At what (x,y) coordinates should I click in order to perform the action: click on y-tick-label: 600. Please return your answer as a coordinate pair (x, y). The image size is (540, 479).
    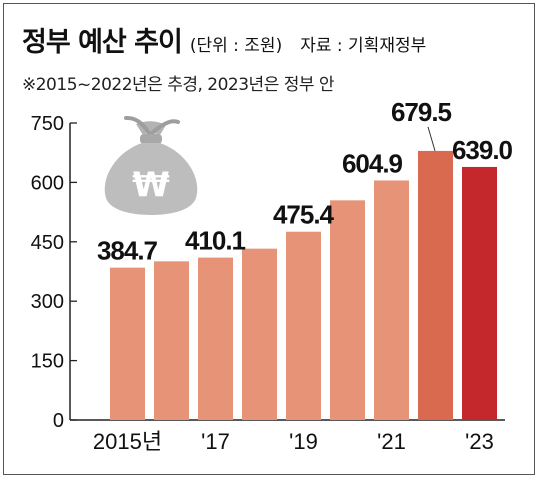
    Looking at the image, I should click on (47, 183).